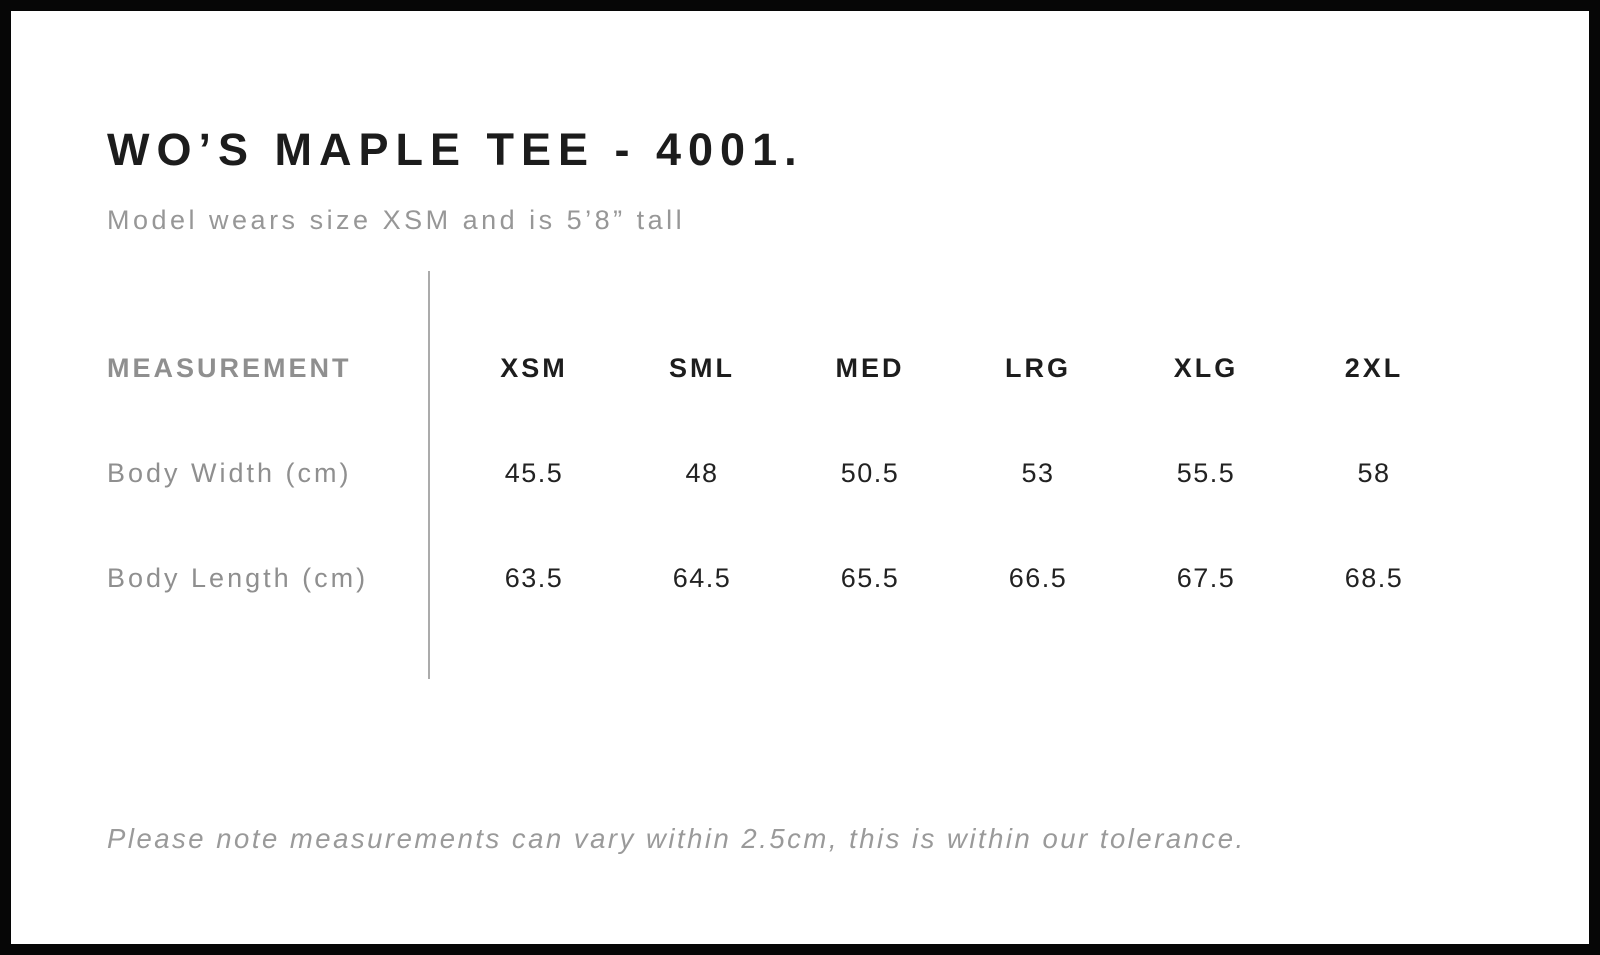 The height and width of the screenshot is (955, 1600). Describe the element at coordinates (702, 473) in the screenshot. I see `body-width-sml: 48` at that location.